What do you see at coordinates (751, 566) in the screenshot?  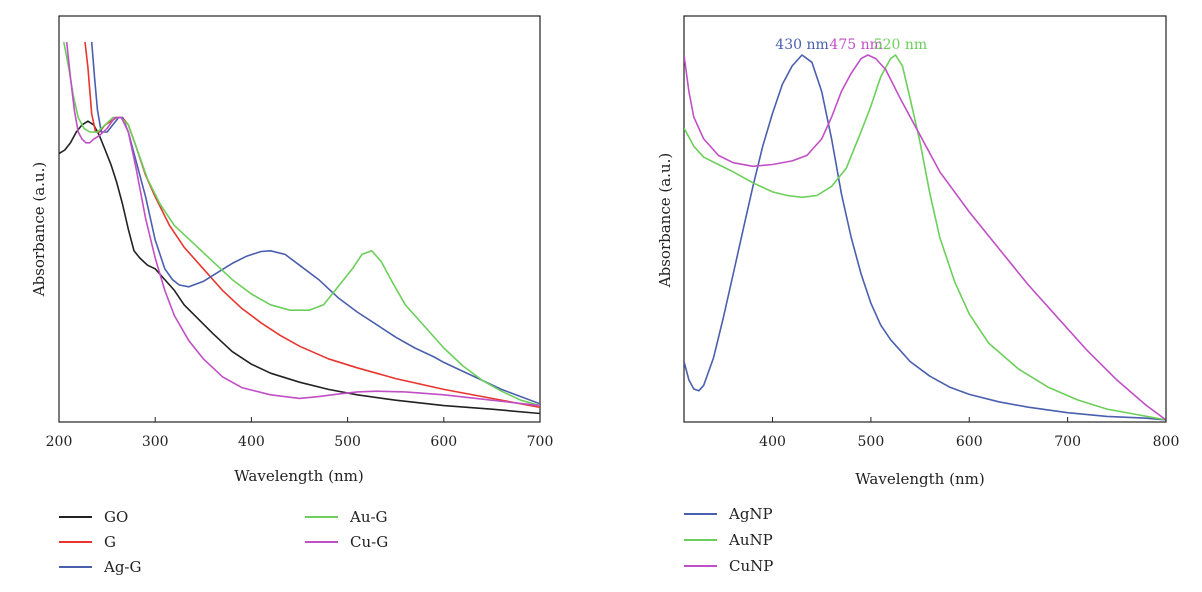 I see `legend-label-cunp: CuNP` at bounding box center [751, 566].